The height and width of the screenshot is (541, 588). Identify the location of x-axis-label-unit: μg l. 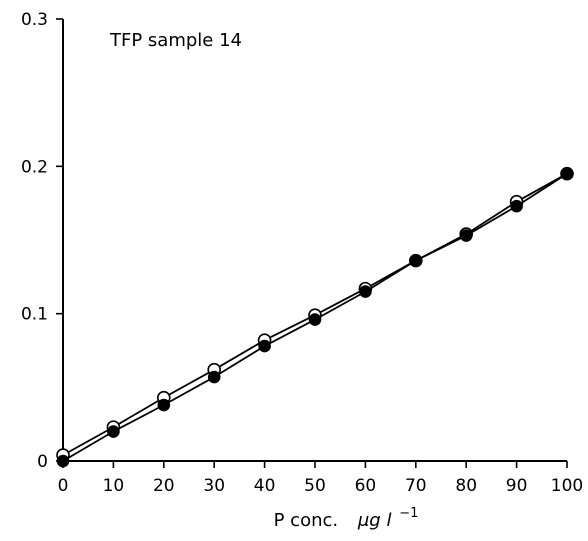
(374, 520).